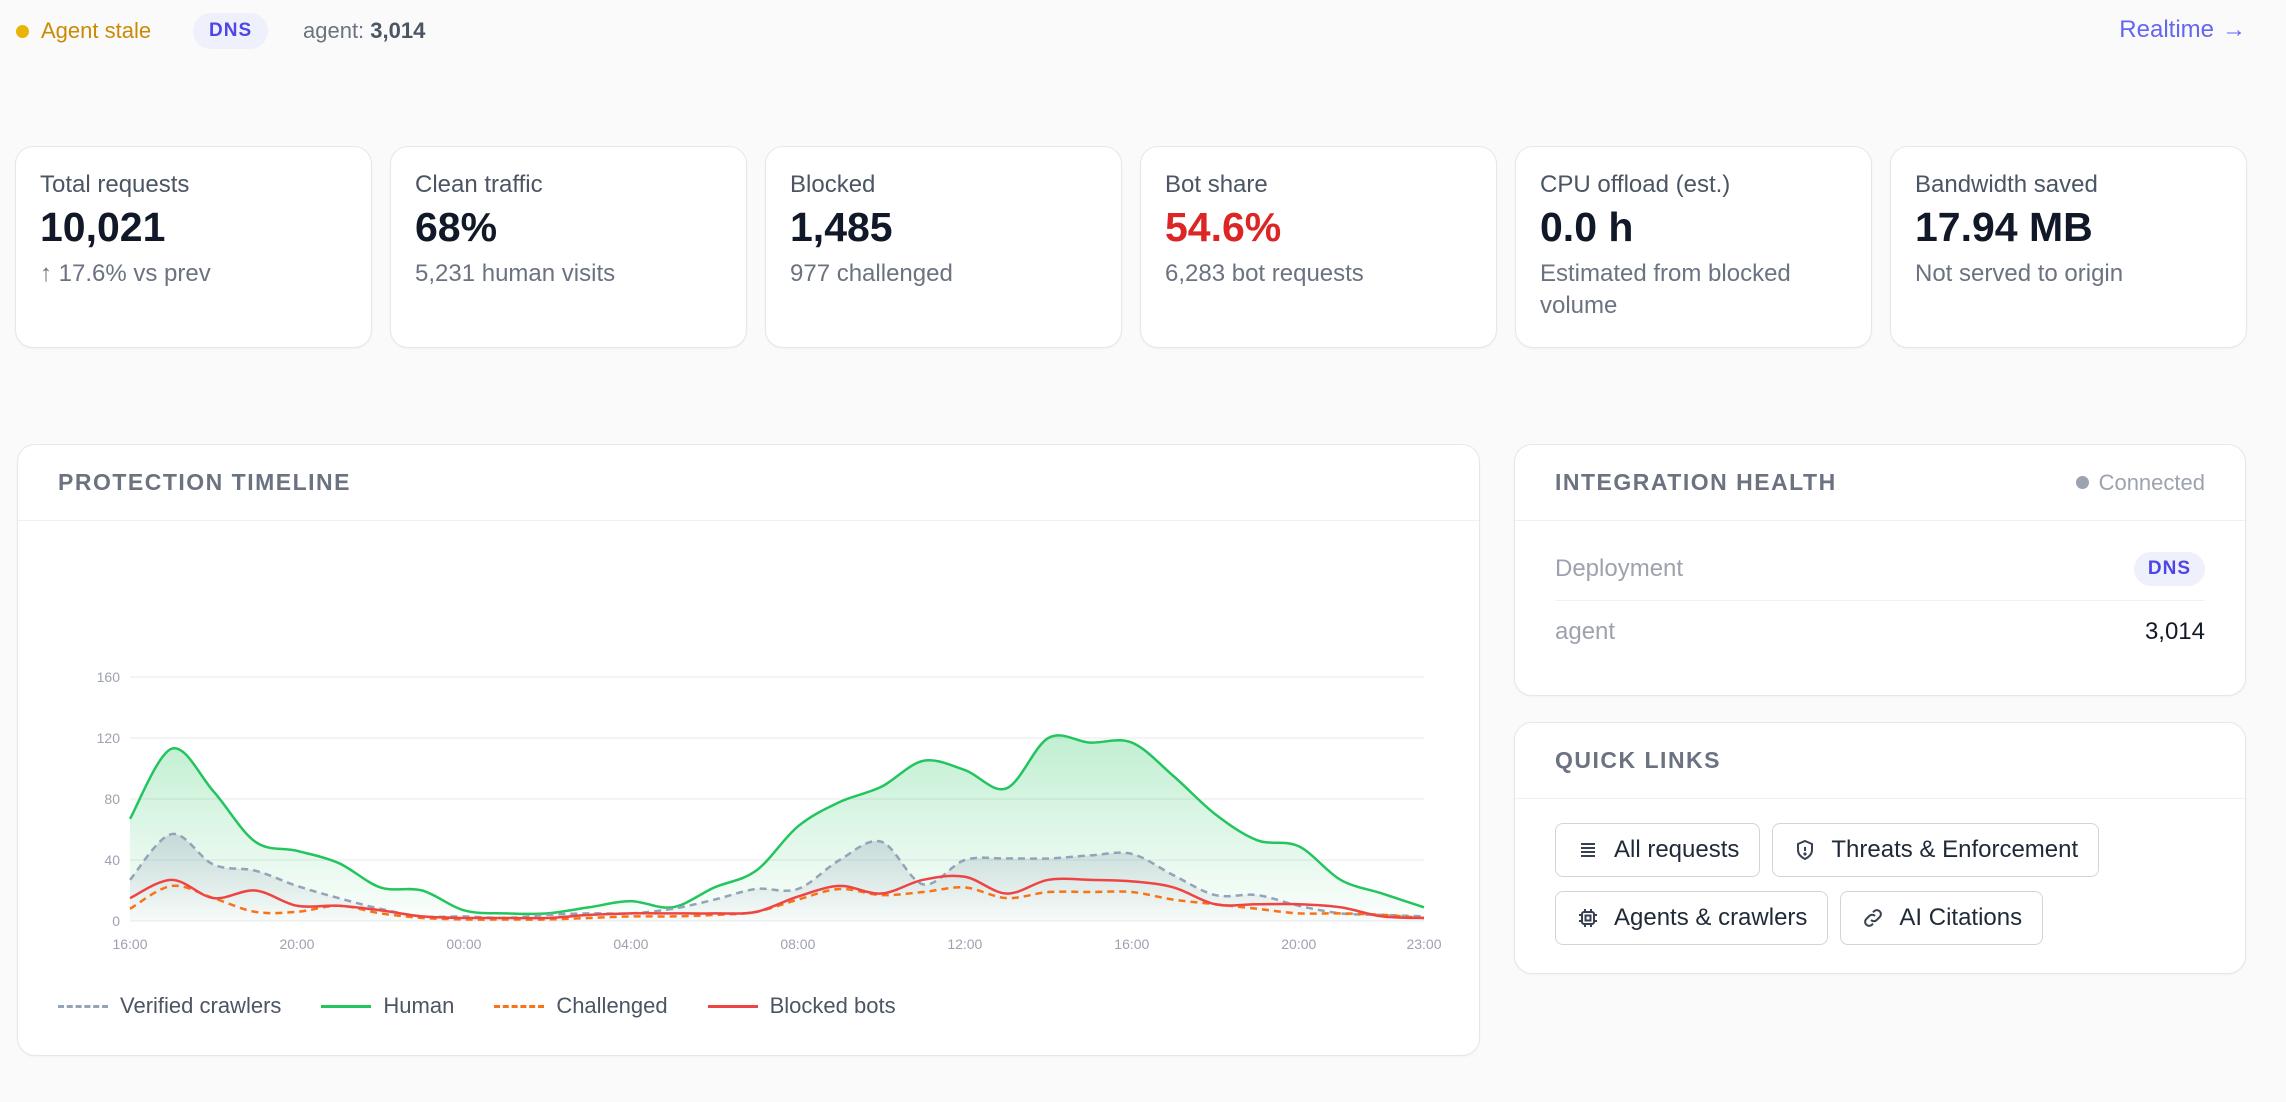 The width and height of the screenshot is (2286, 1102). I want to click on top-bar: Agent stale DNS agent: 3,014 Realtime →, so click(1143, 32).